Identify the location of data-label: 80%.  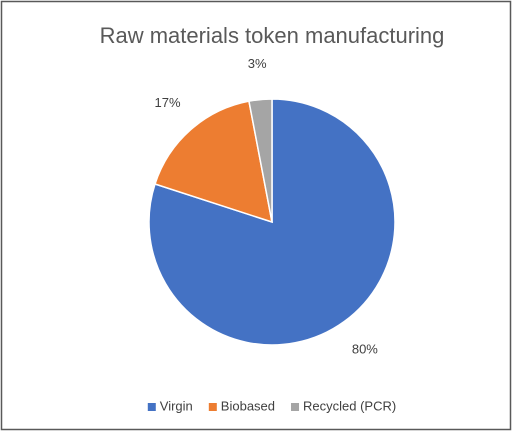
(365, 348).